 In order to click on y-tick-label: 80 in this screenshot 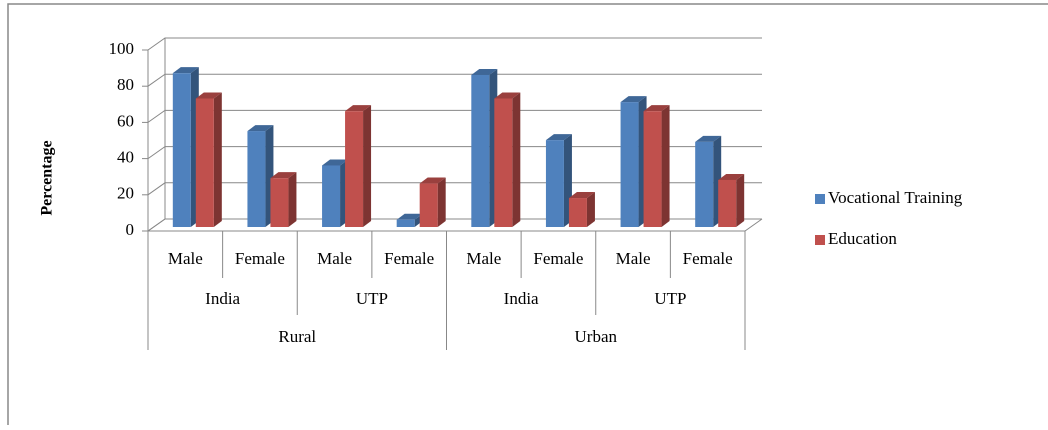, I will do `click(125, 84)`.